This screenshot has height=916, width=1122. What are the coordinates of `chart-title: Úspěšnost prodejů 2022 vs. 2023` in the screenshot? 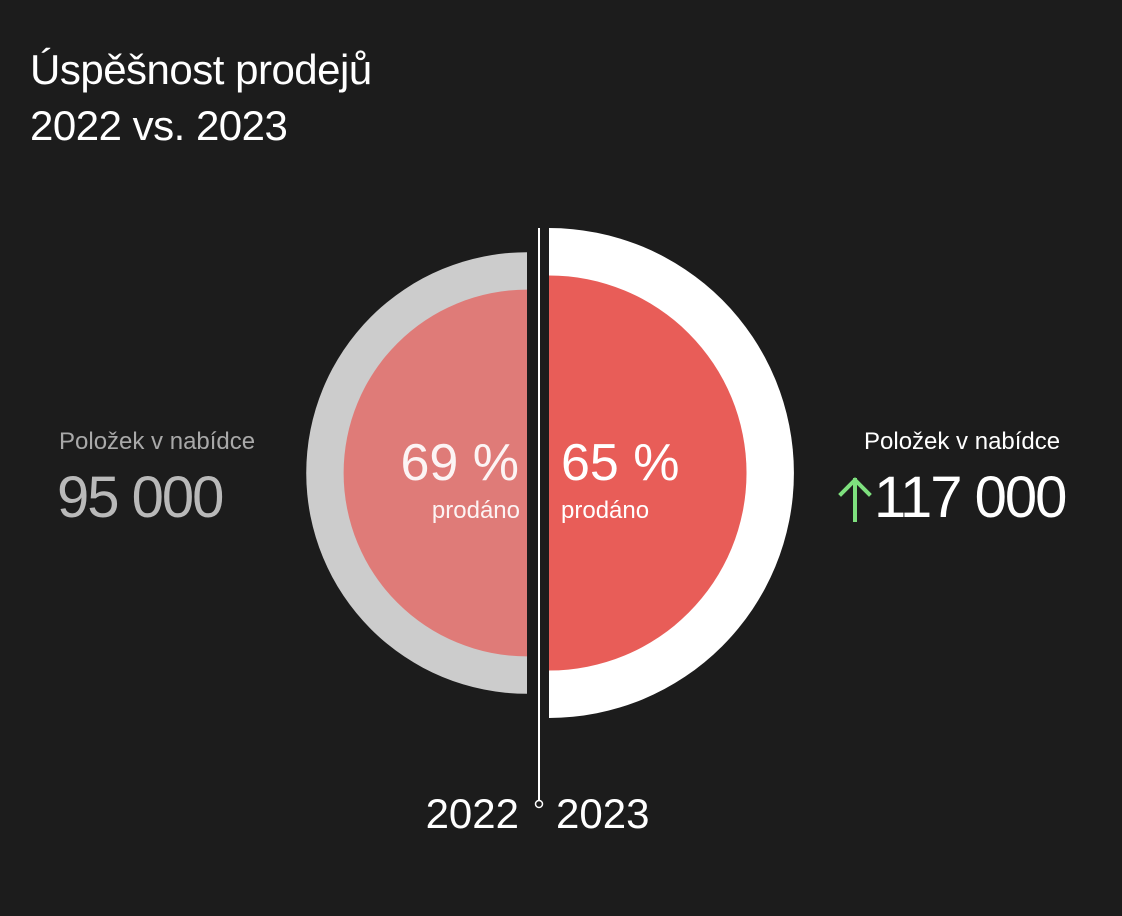 It's located at (201, 98).